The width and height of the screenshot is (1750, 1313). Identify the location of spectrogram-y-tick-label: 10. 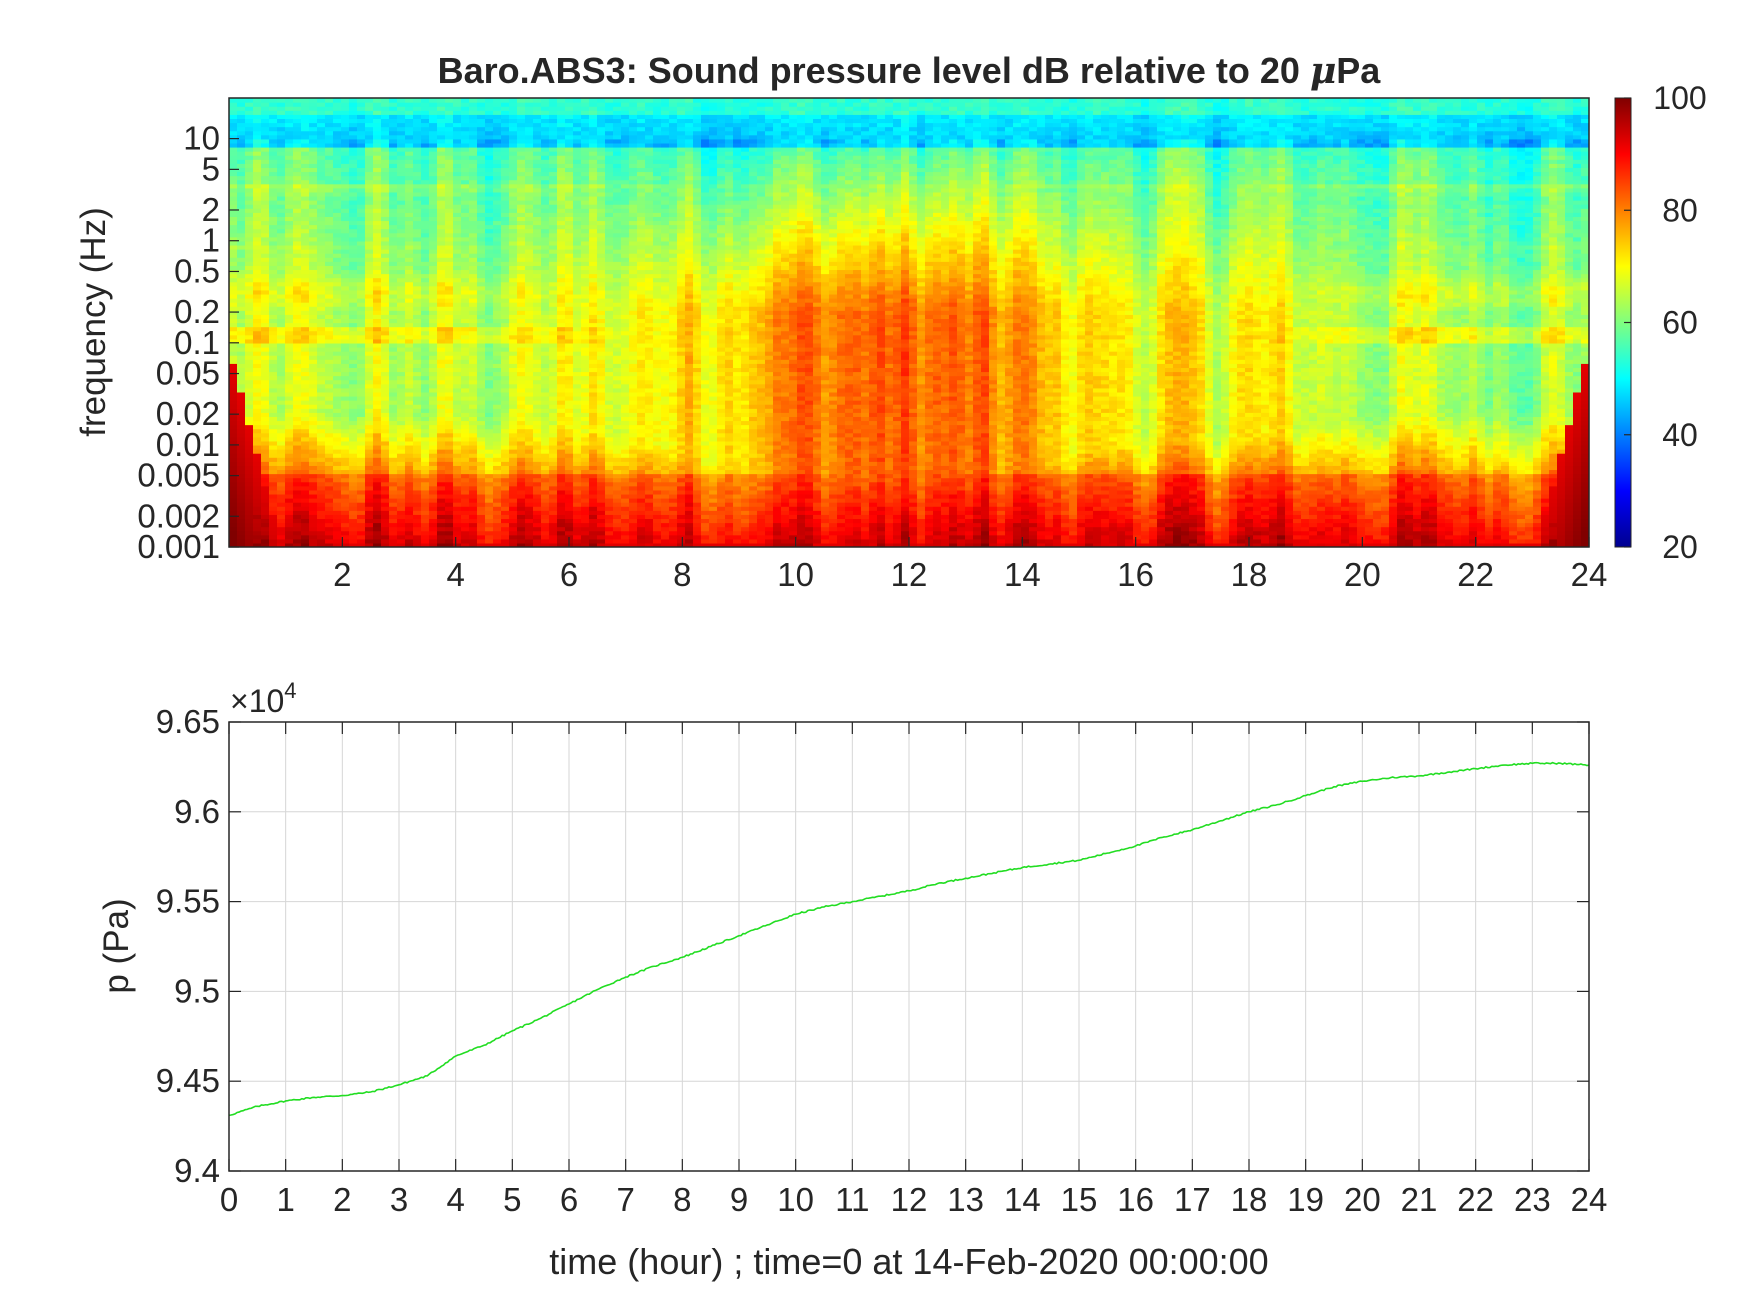
(201, 138).